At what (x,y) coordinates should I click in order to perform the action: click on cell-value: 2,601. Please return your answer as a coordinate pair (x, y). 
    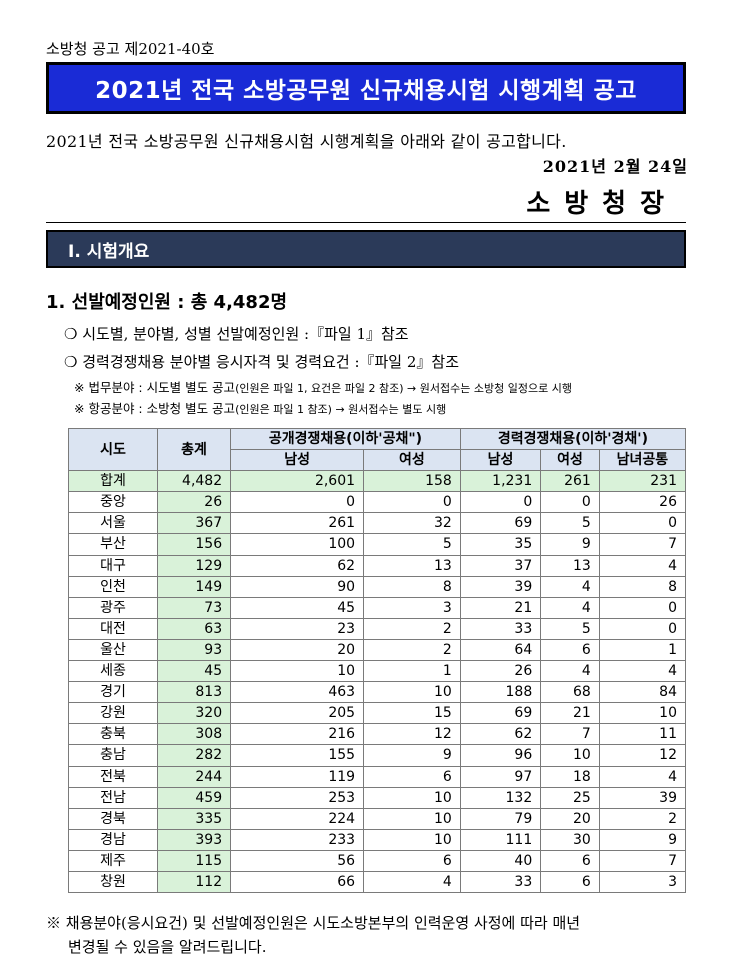
    Looking at the image, I should click on (297, 481).